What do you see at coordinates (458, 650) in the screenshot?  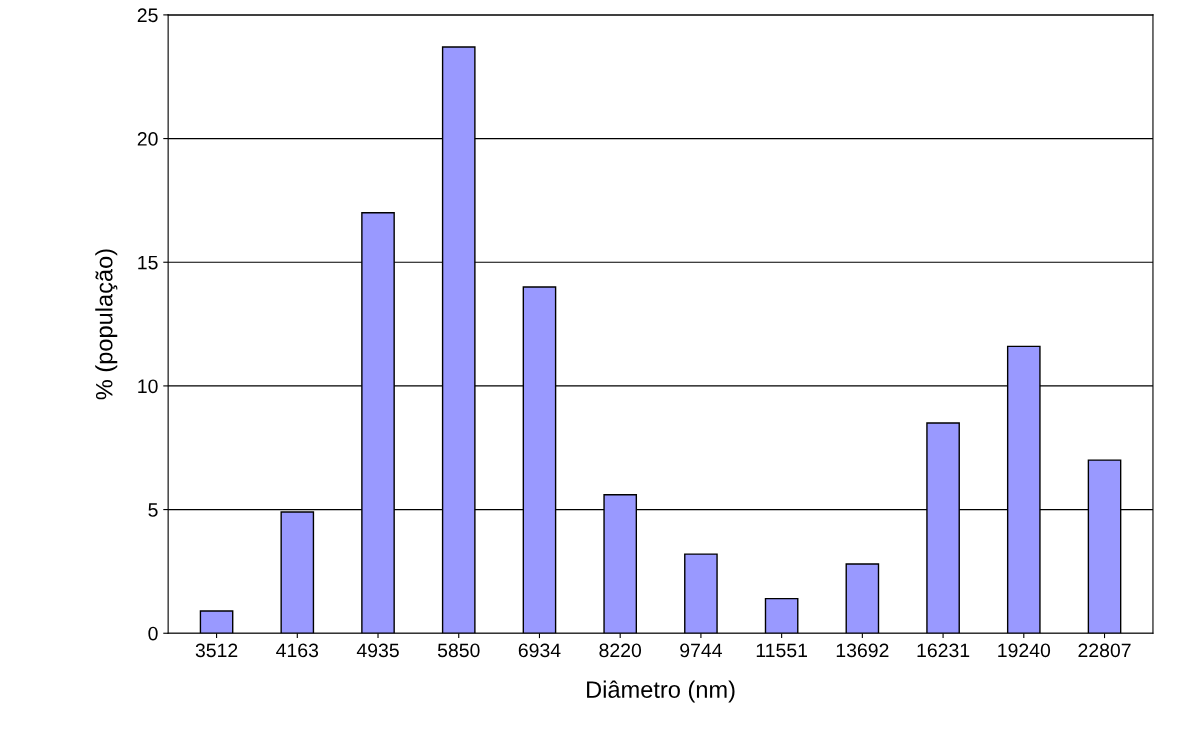 I see `x-tick-label: 5850` at bounding box center [458, 650].